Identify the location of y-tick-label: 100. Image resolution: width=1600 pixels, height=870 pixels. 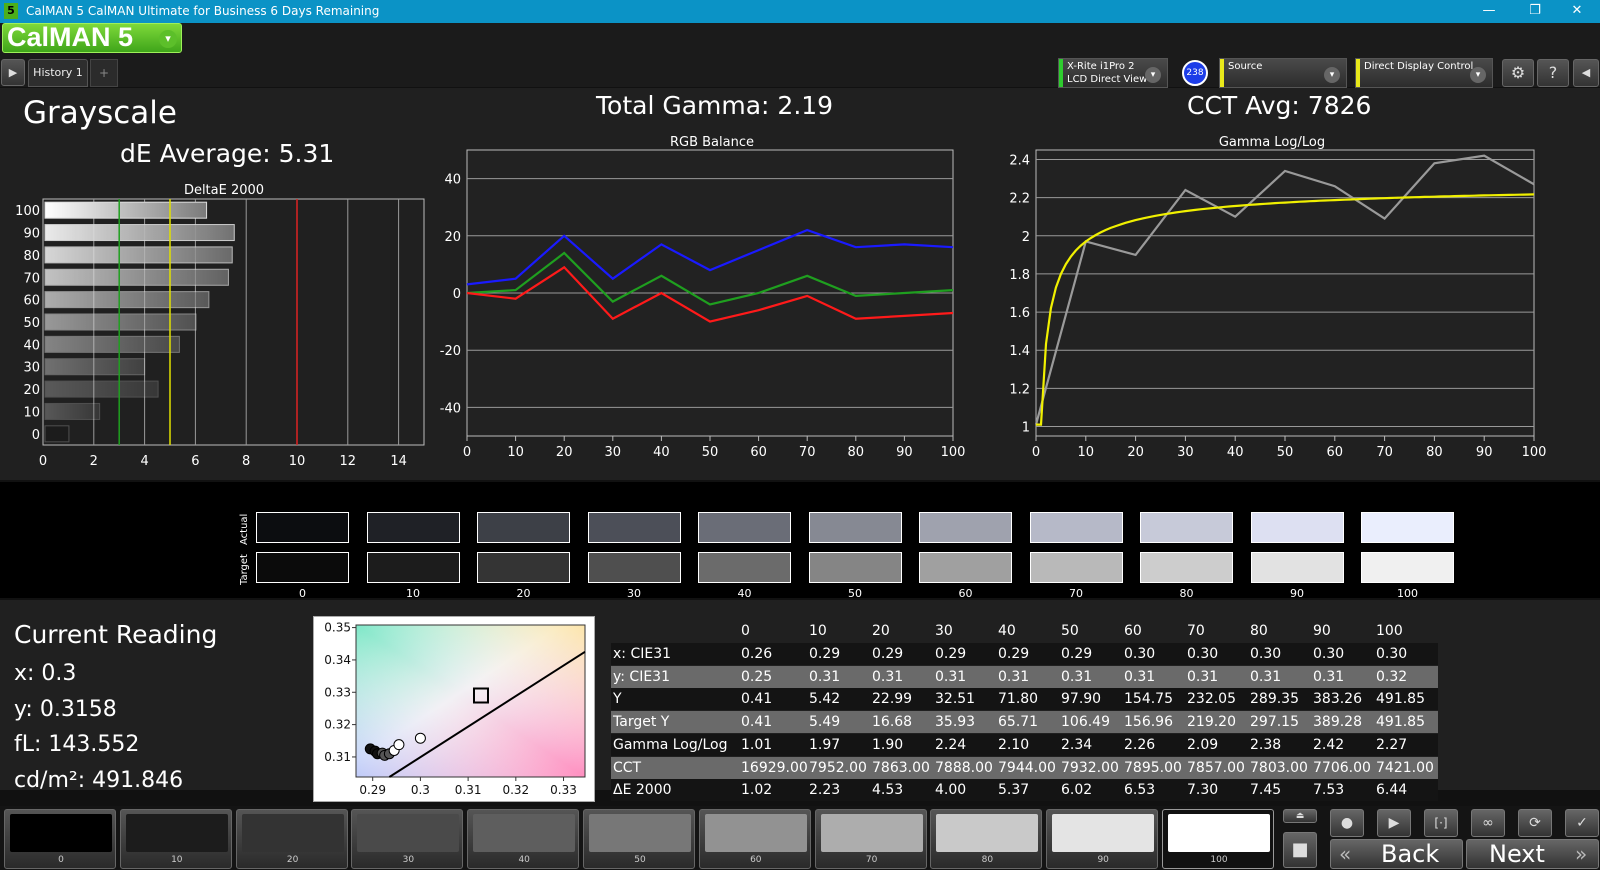
(27, 211).